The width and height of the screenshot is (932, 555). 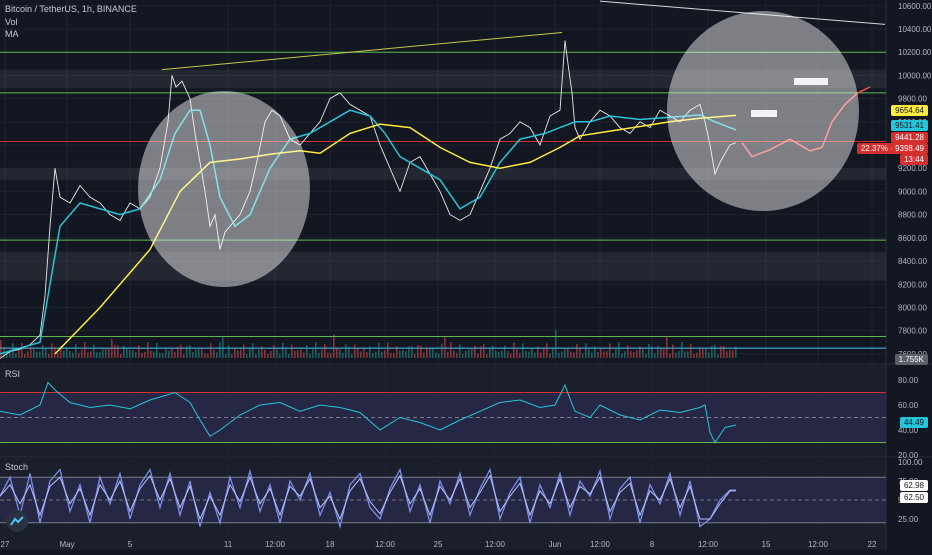 What do you see at coordinates (5, 544) in the screenshot?
I see `x-tick-label: 27` at bounding box center [5, 544].